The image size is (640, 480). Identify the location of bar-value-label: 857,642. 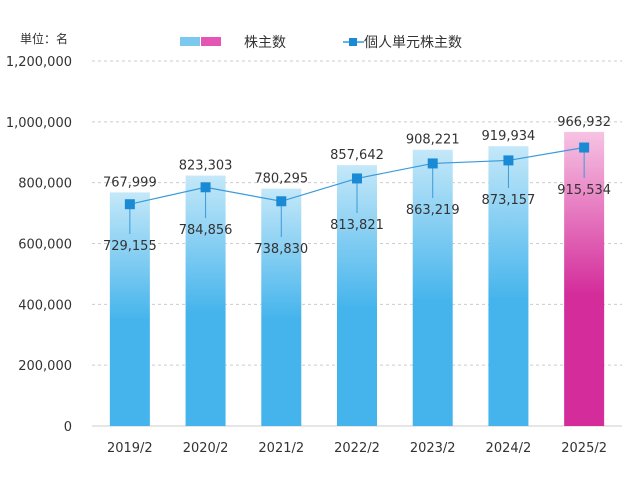
(357, 155).